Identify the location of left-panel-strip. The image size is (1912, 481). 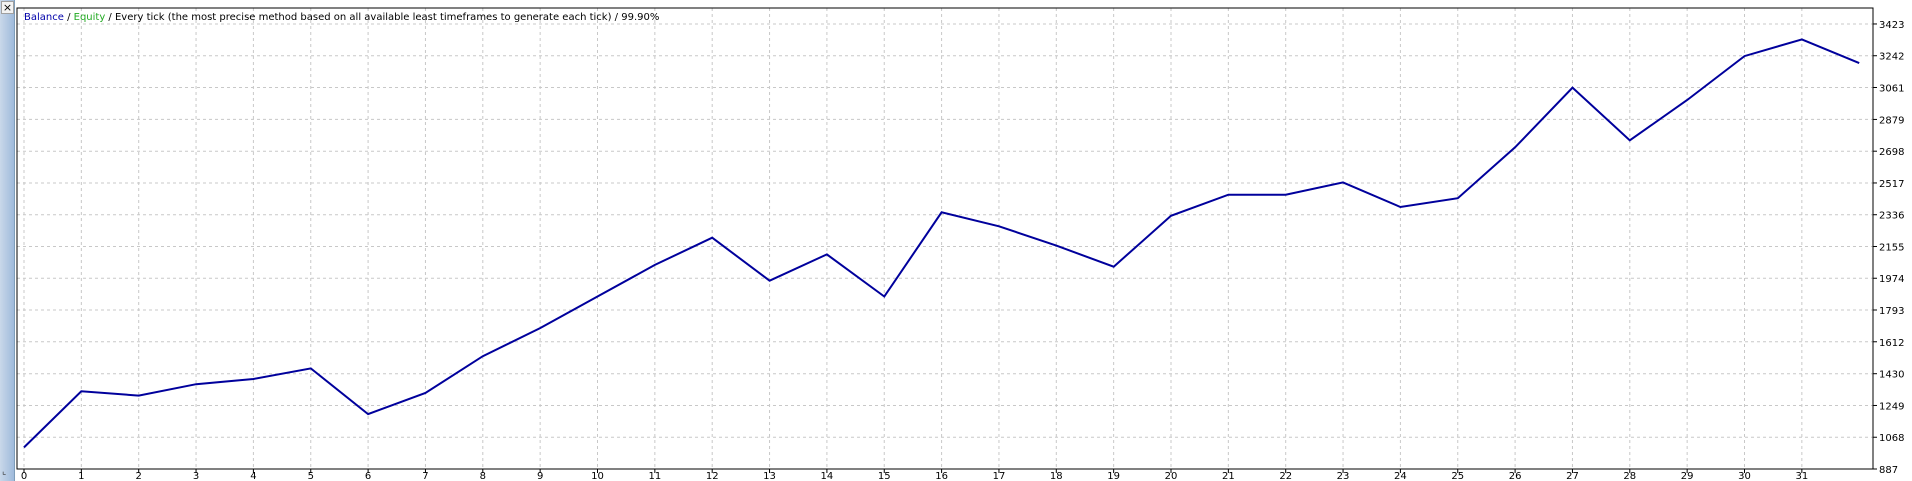
(7, 240).